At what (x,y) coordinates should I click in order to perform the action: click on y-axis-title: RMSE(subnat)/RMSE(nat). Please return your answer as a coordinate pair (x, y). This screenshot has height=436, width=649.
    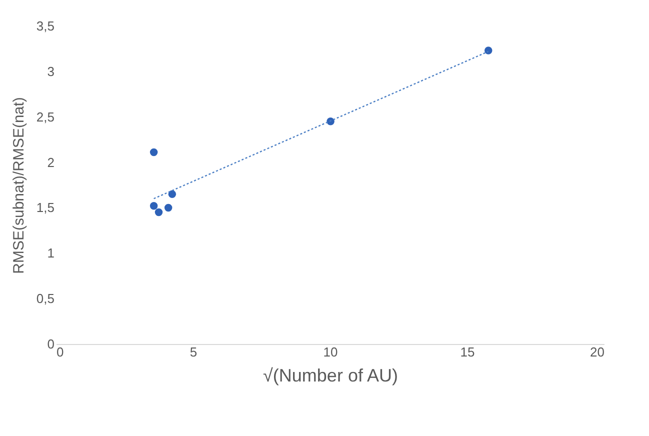
    Looking at the image, I should click on (19, 185).